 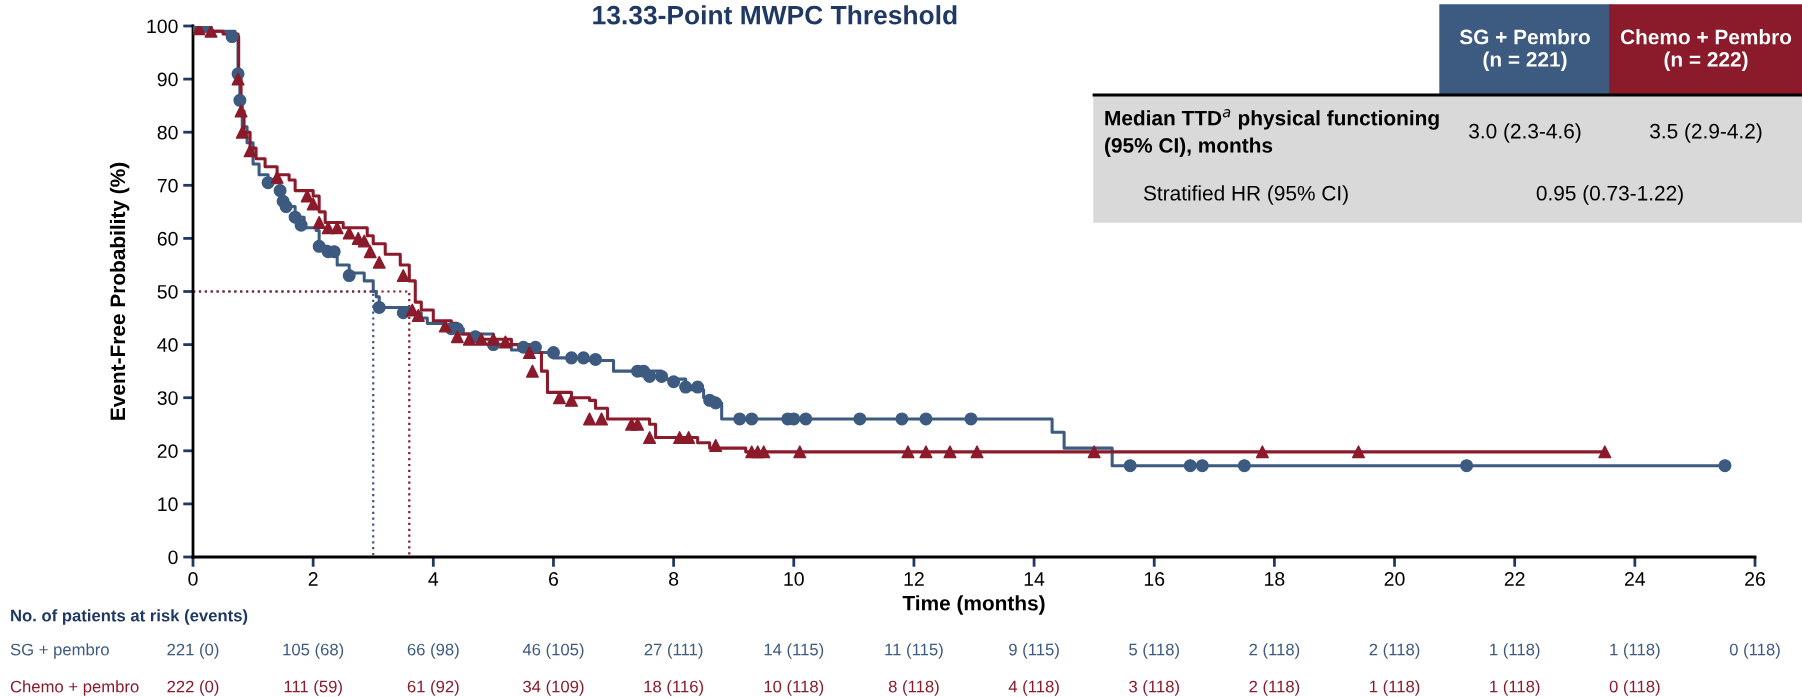 I want to click on text: 18 (116), so click(x=674, y=688).